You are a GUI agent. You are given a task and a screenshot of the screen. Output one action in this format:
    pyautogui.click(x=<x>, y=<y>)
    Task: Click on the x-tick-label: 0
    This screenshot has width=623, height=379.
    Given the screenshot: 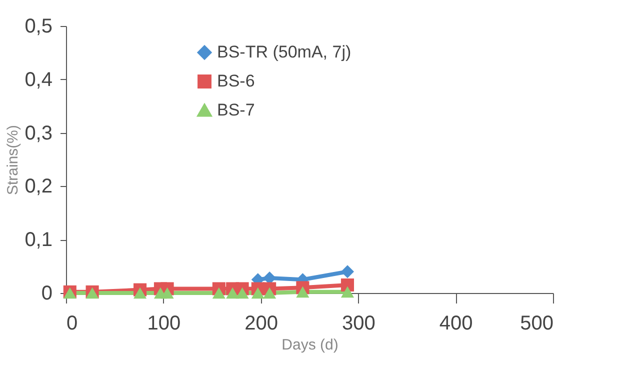 What is the action you would take?
    pyautogui.click(x=72, y=323)
    